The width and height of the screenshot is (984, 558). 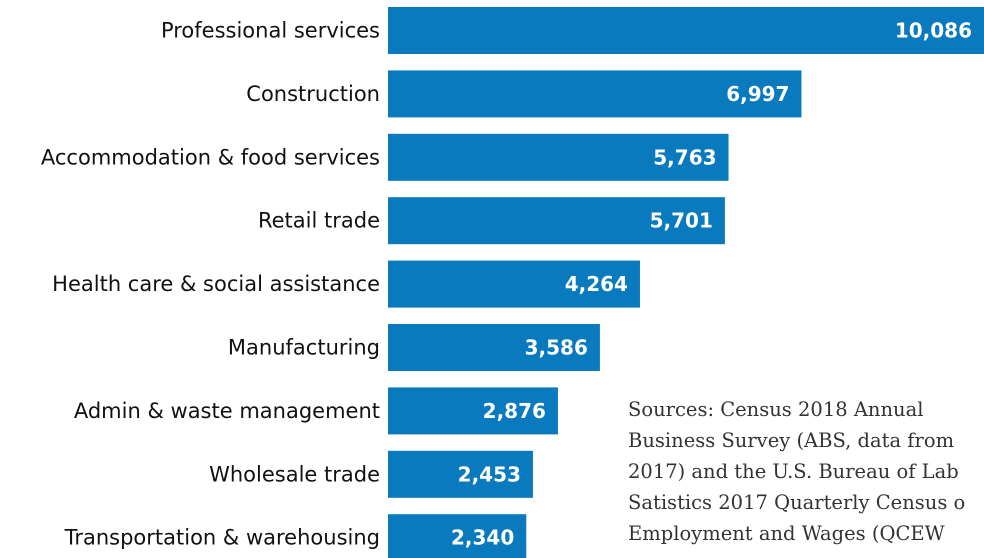 What do you see at coordinates (489, 474) in the screenshot?
I see `data-label: 2,453` at bounding box center [489, 474].